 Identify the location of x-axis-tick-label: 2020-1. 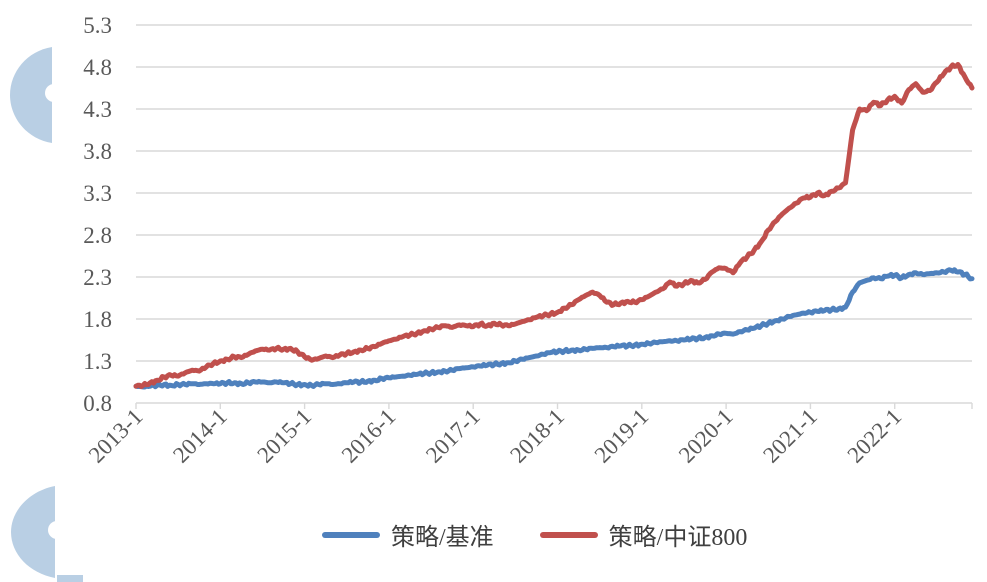
(706, 436).